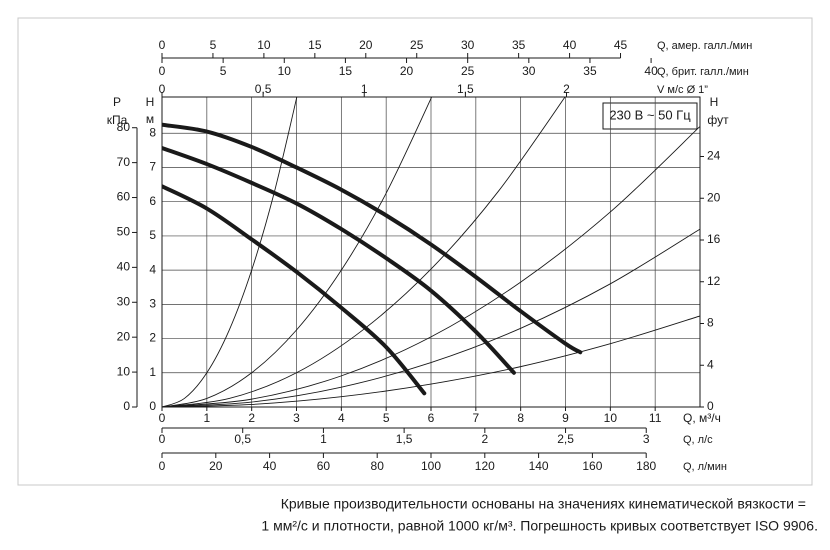 This screenshot has width=830, height=550. I want to click on x-tick-label: 180, so click(646, 466).